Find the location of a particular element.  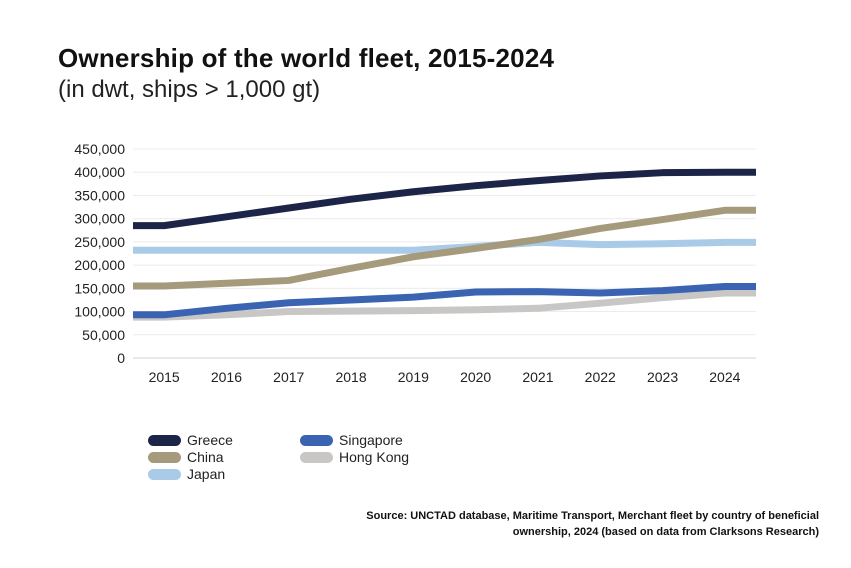

legend-swatch-singapore is located at coordinates (316, 440).